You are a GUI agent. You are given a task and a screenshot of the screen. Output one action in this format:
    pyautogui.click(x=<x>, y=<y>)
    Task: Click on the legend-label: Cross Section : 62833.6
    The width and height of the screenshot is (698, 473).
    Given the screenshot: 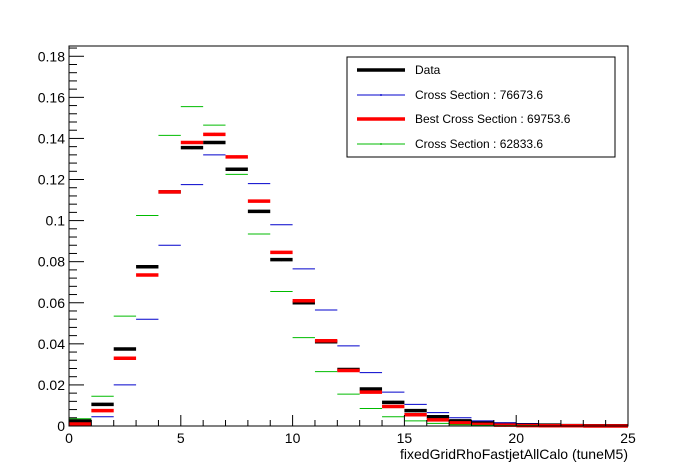 What is the action you would take?
    pyautogui.click(x=479, y=144)
    